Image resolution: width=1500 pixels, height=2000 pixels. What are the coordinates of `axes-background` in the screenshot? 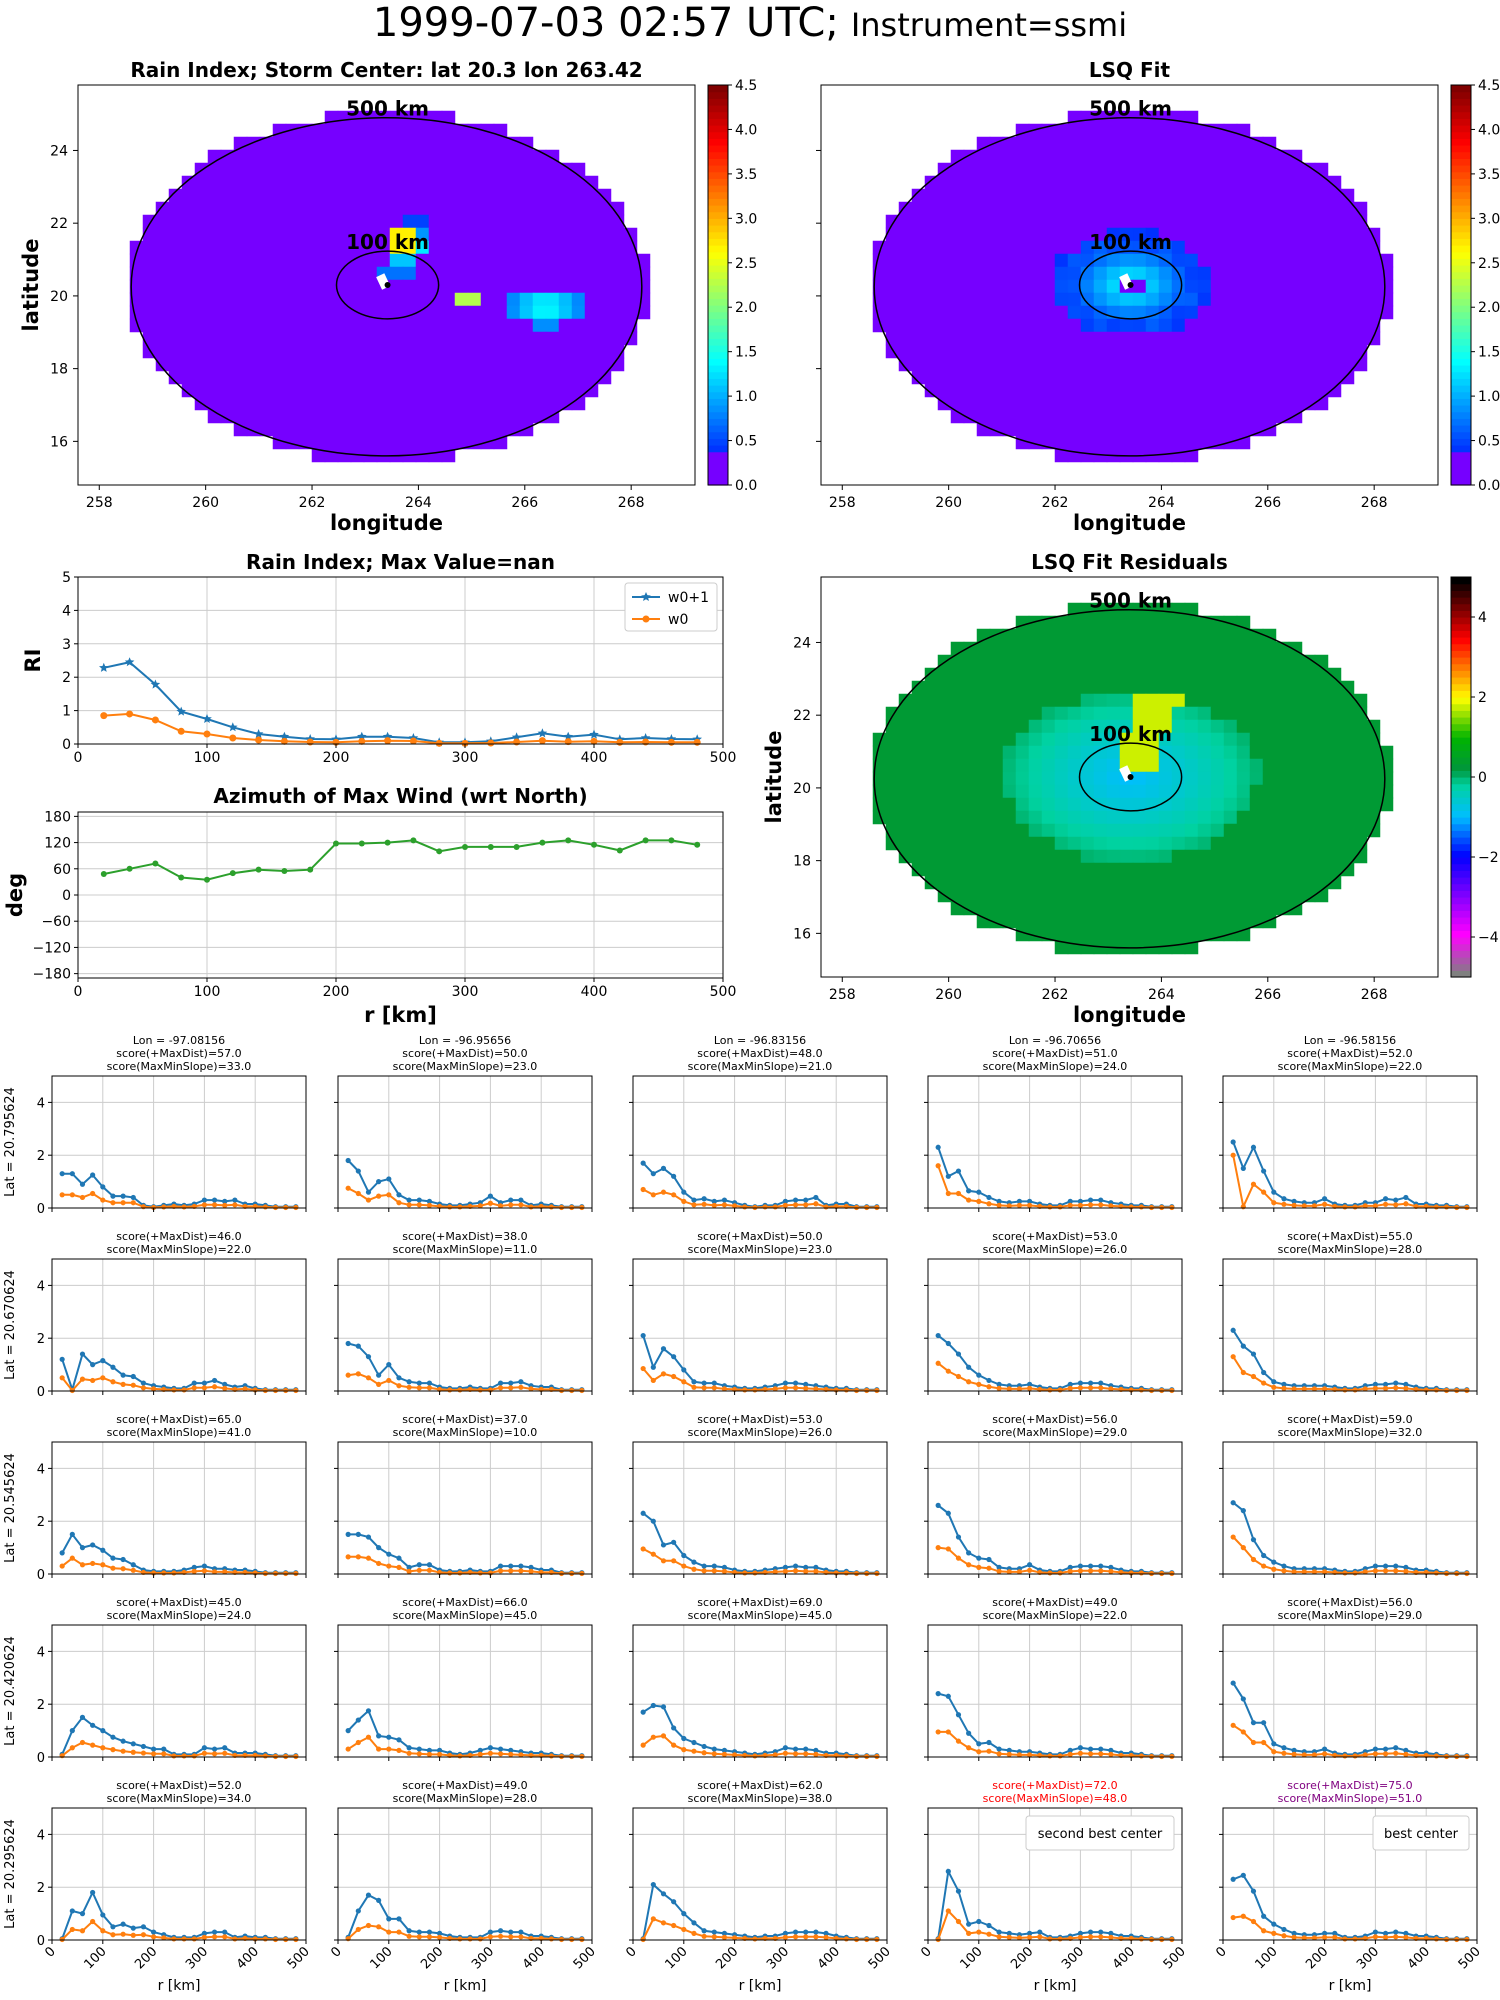 It's located at (1055, 1325).